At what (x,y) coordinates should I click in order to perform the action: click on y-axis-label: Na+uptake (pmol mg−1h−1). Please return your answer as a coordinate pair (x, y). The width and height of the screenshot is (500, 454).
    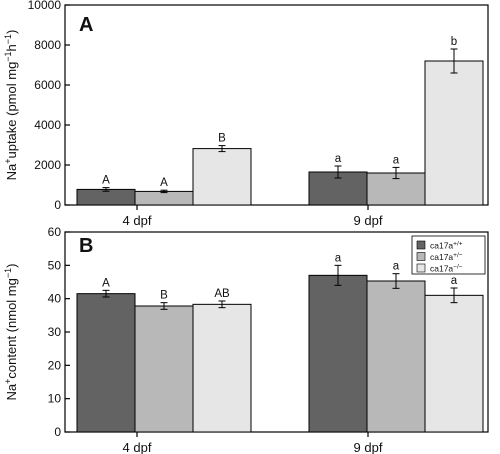
    Looking at the image, I should click on (11, 105).